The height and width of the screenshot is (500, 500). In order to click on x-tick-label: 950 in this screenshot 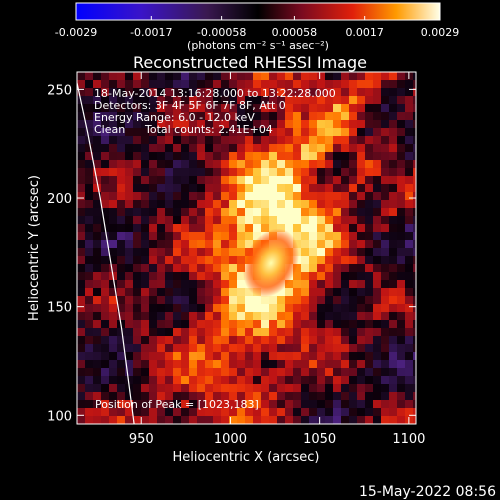, I will do `click(141, 439)`.